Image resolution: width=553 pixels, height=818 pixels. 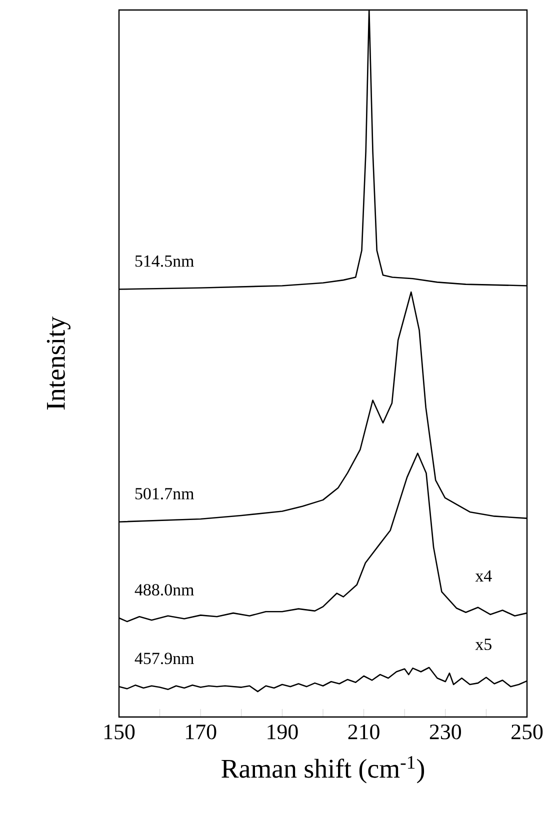 What do you see at coordinates (483, 644) in the screenshot?
I see `annotation: x5` at bounding box center [483, 644].